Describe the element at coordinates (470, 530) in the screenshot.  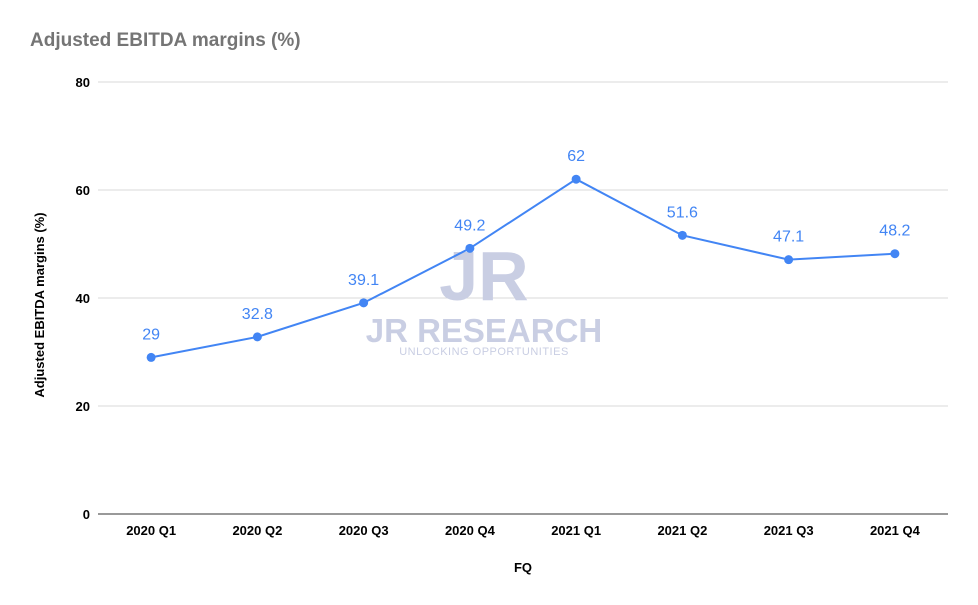
I see `x-tick-label: 2020 Q4` at that location.